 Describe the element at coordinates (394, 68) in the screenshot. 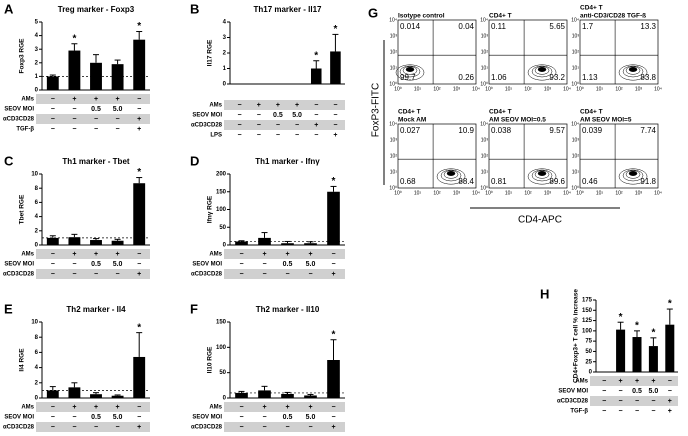

I see `y-tick-label: 10¹` at that location.